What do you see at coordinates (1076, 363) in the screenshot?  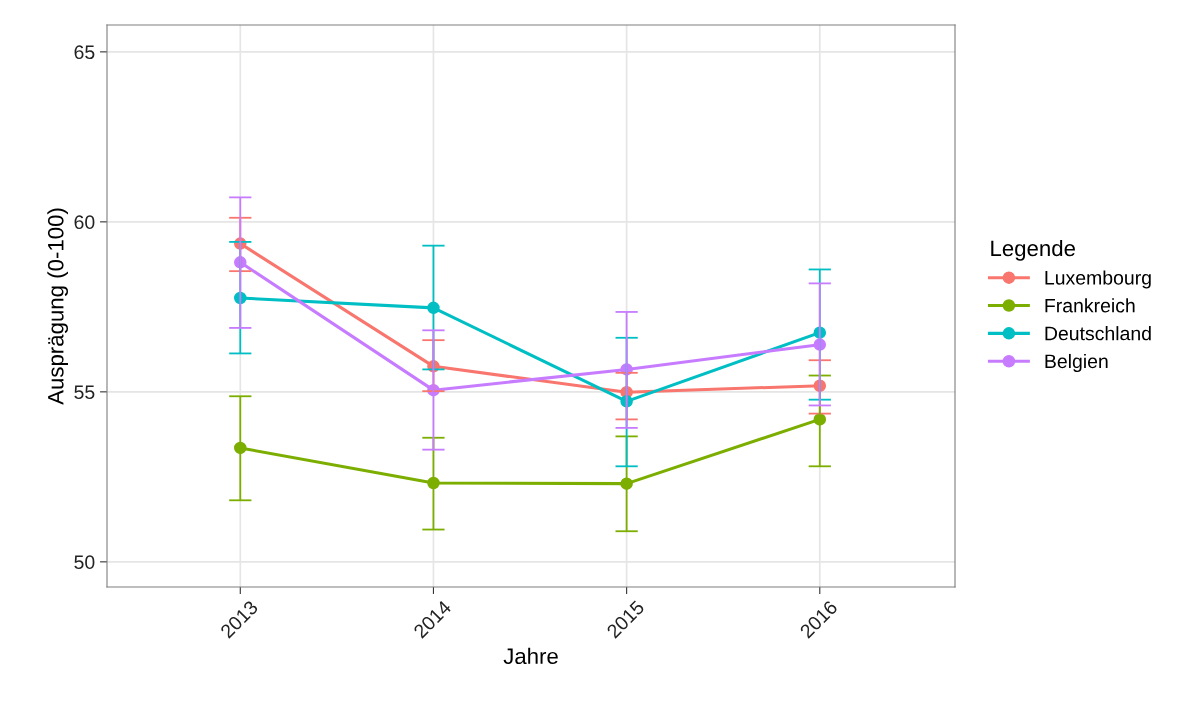 I see `legend-label: Belgien` at bounding box center [1076, 363].